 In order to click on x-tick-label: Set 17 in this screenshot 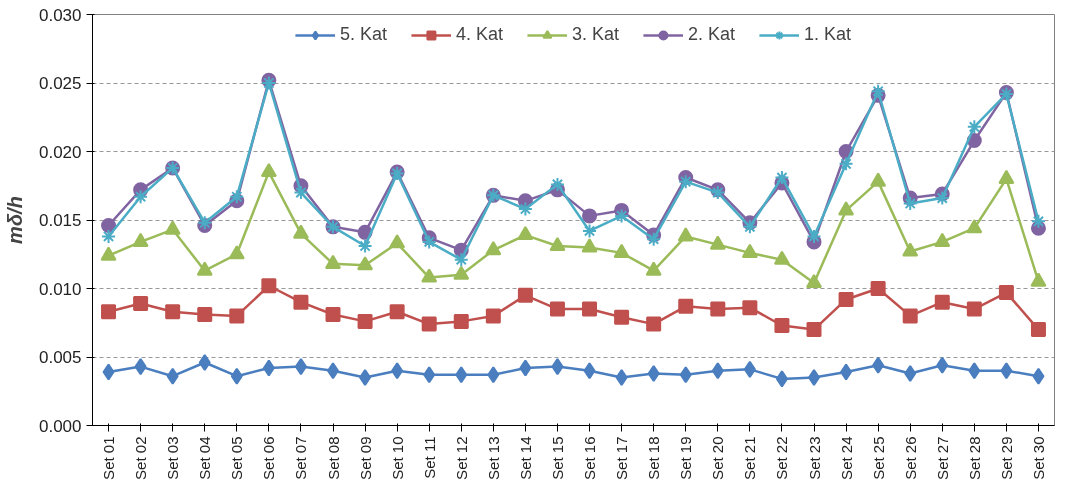, I will do `click(622, 458)`.